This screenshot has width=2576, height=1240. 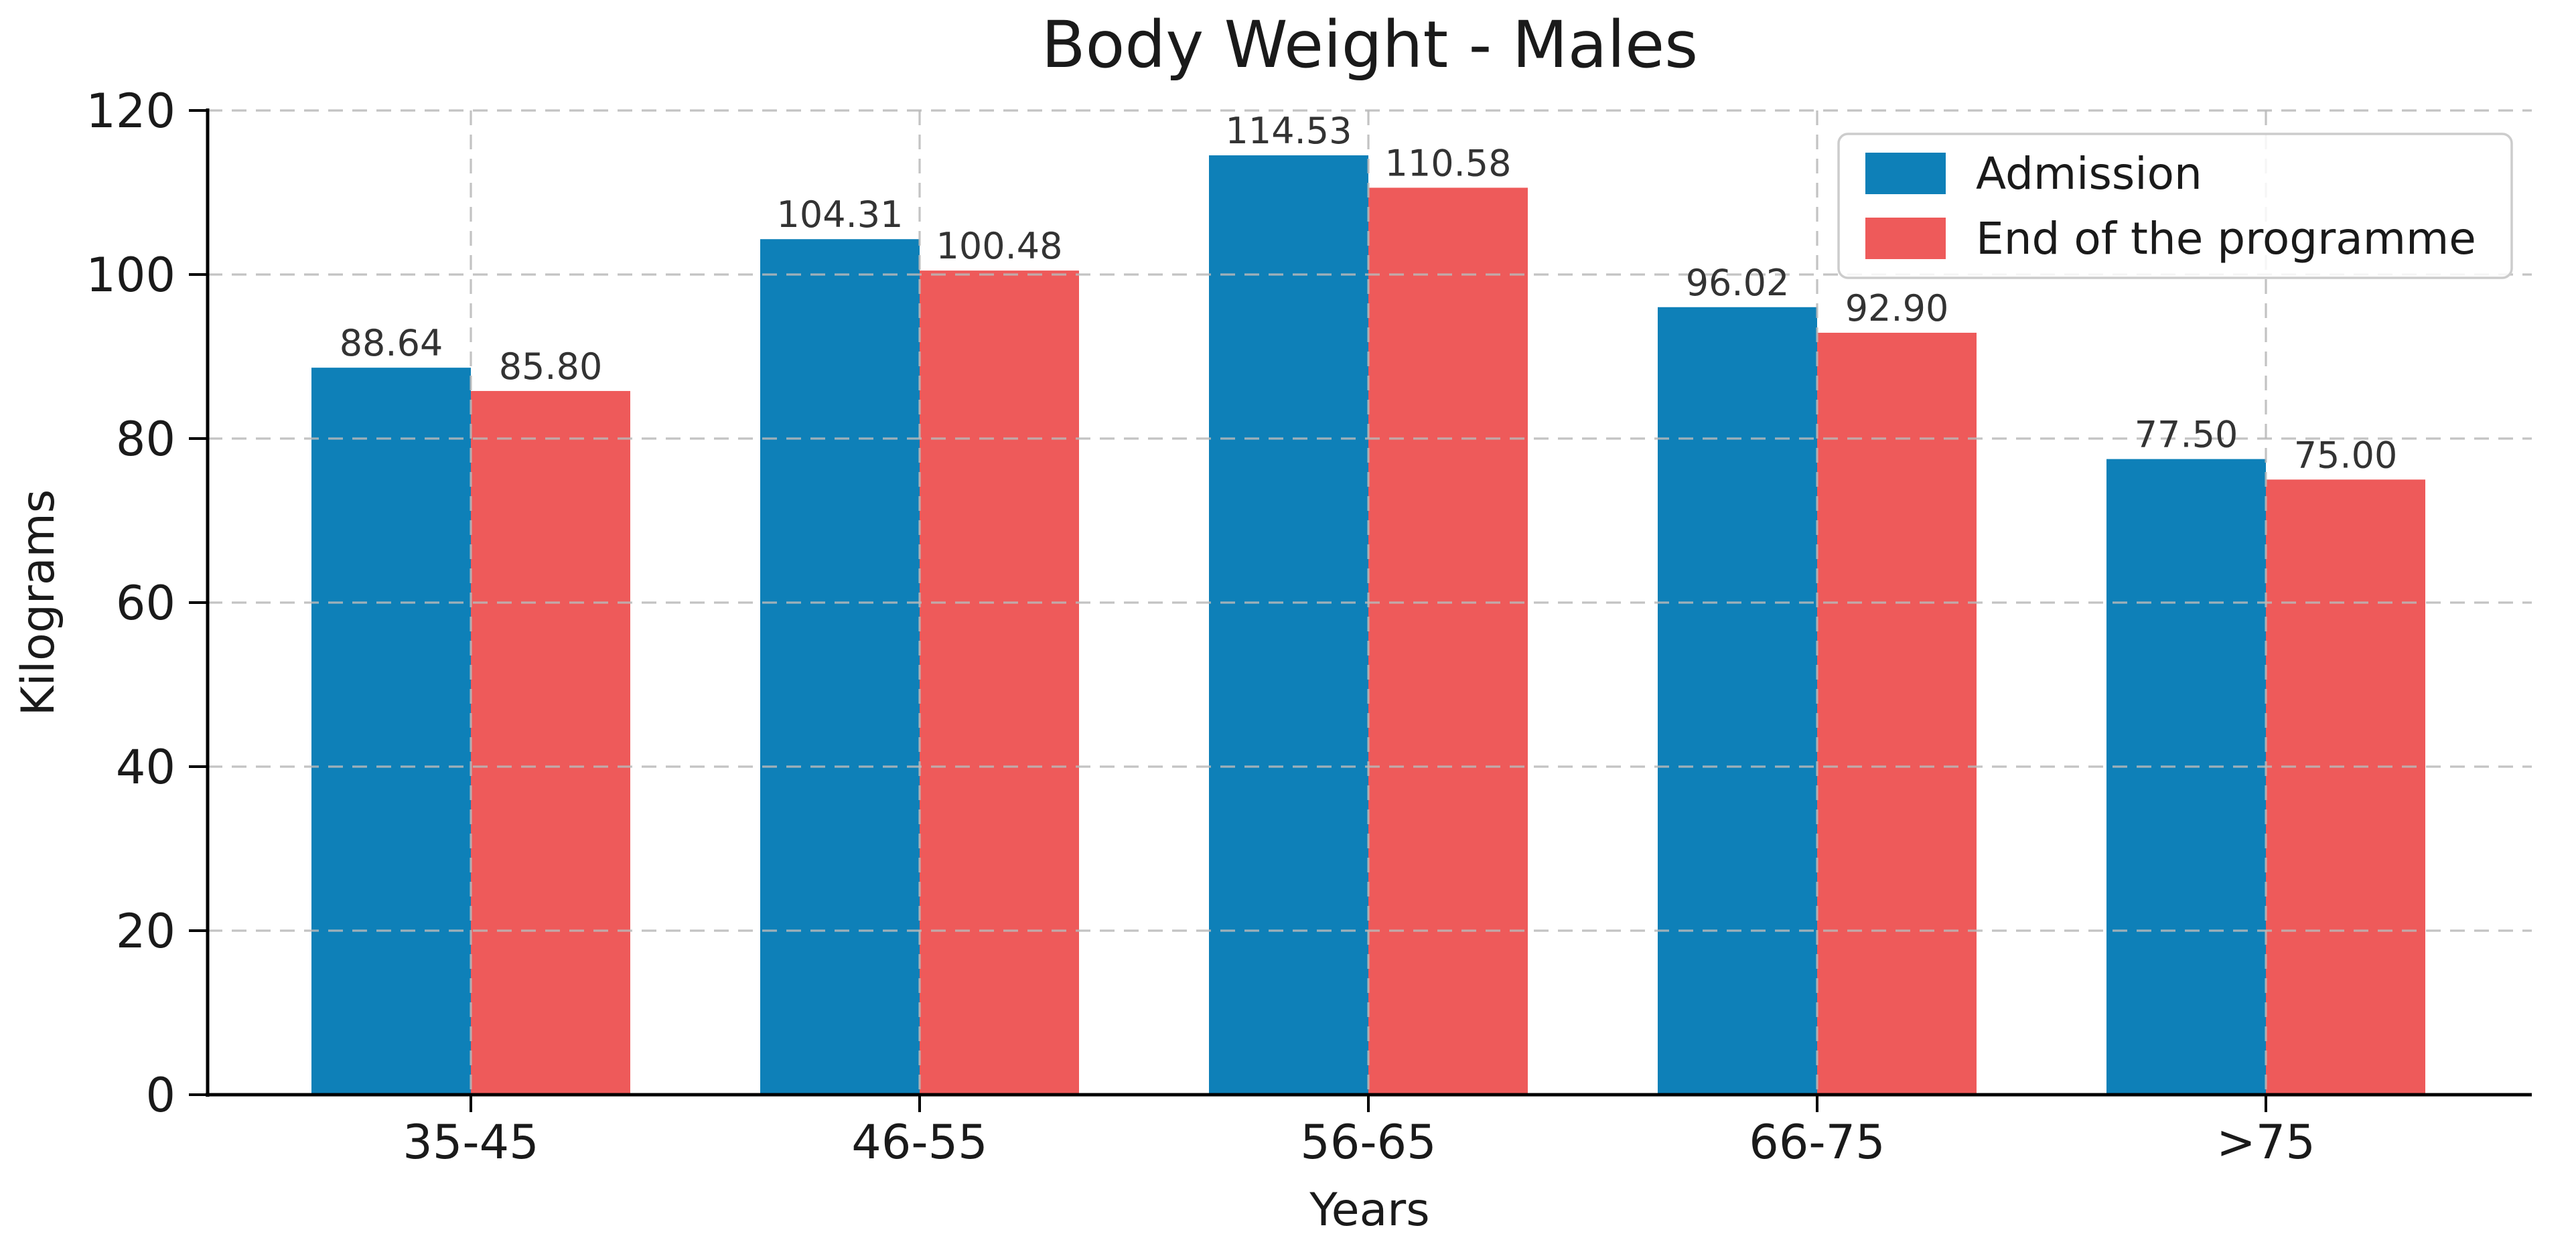 What do you see at coordinates (2346, 455) in the screenshot?
I see `value-label-end-of-programme->75: 75.00` at bounding box center [2346, 455].